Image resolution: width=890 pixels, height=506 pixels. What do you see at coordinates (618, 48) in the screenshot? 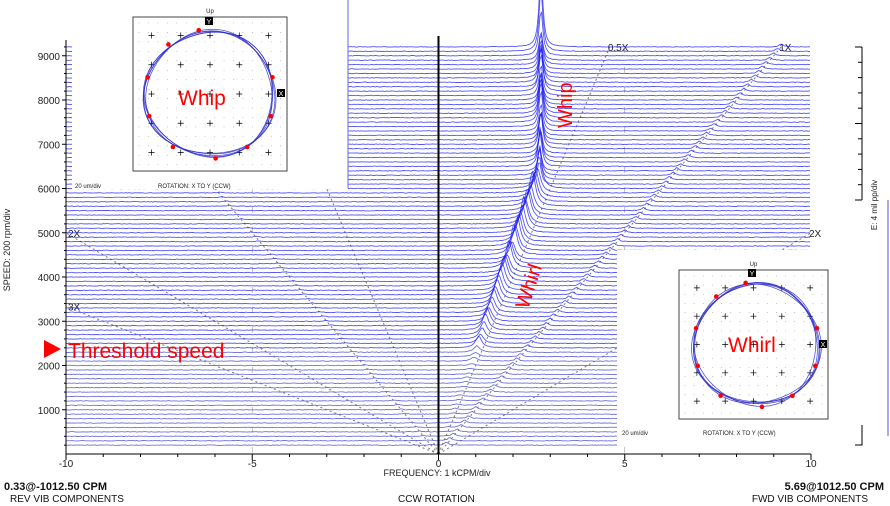
I see `order-line-label: 0.5X` at bounding box center [618, 48].